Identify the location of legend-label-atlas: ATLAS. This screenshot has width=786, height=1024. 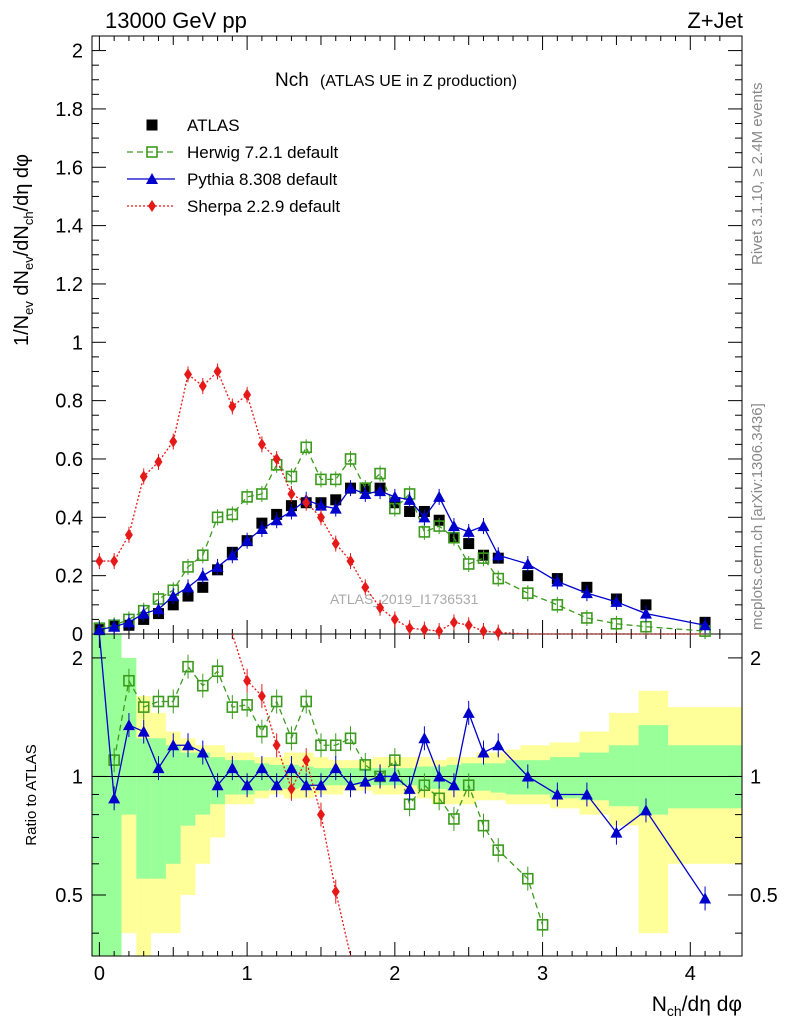
(213, 125).